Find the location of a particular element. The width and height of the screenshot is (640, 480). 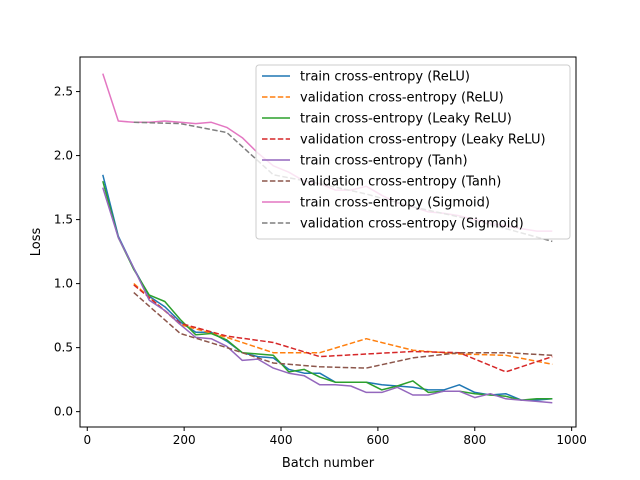

y-tick-label: 0.0 is located at coordinates (63, 412).